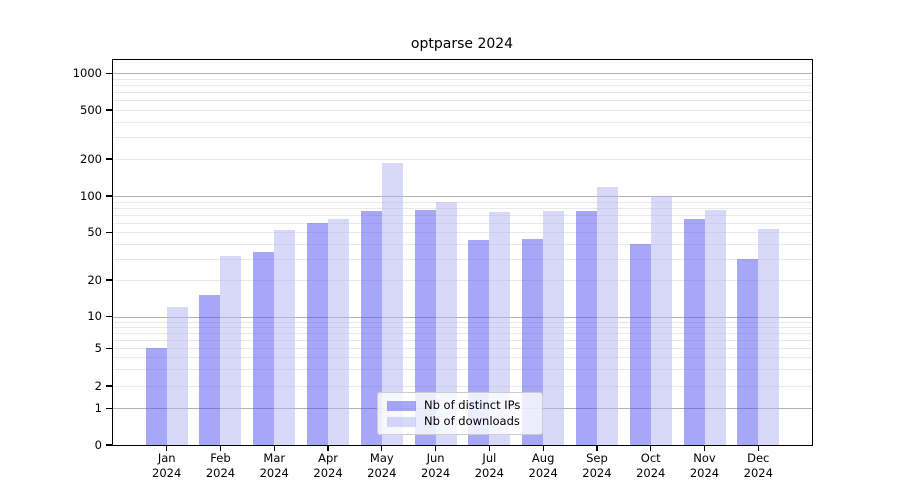 The width and height of the screenshot is (900, 500). I want to click on legend-swatch-distinct-ips, so click(401, 405).